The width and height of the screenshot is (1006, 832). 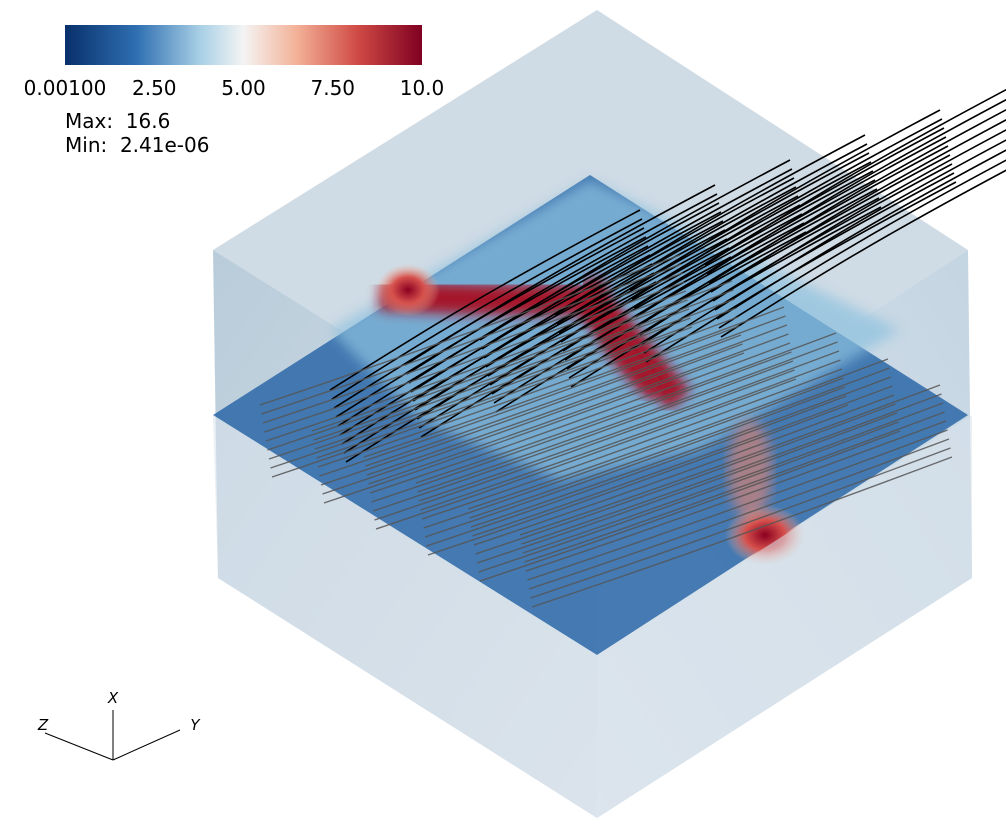 I want to click on colorbar, so click(x=243, y=45).